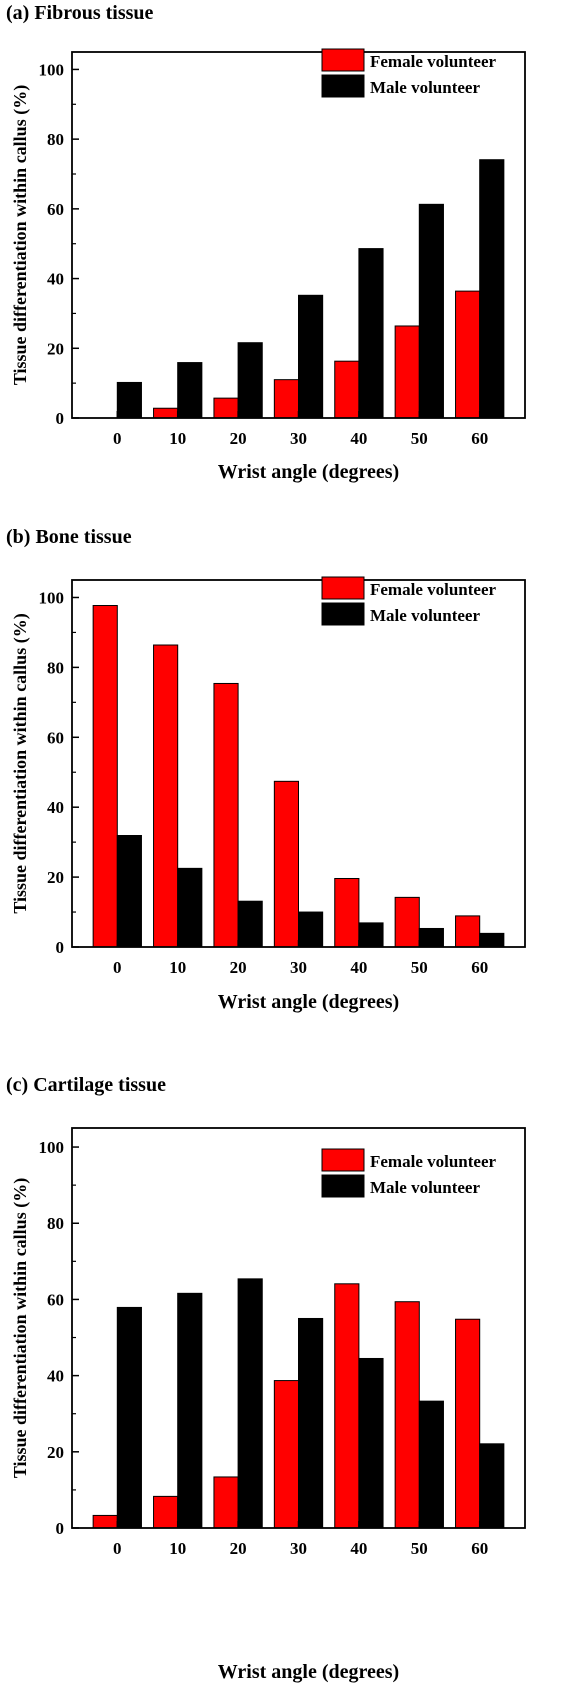 The width and height of the screenshot is (586, 1691). What do you see at coordinates (86, 1085) in the screenshot?
I see `chart-title: (c) Cartilage tissue` at bounding box center [86, 1085].